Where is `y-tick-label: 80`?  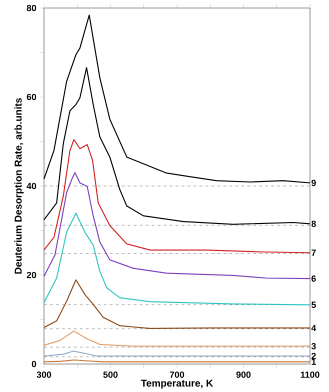
y-tick-label: 80 is located at coordinates (31, 8).